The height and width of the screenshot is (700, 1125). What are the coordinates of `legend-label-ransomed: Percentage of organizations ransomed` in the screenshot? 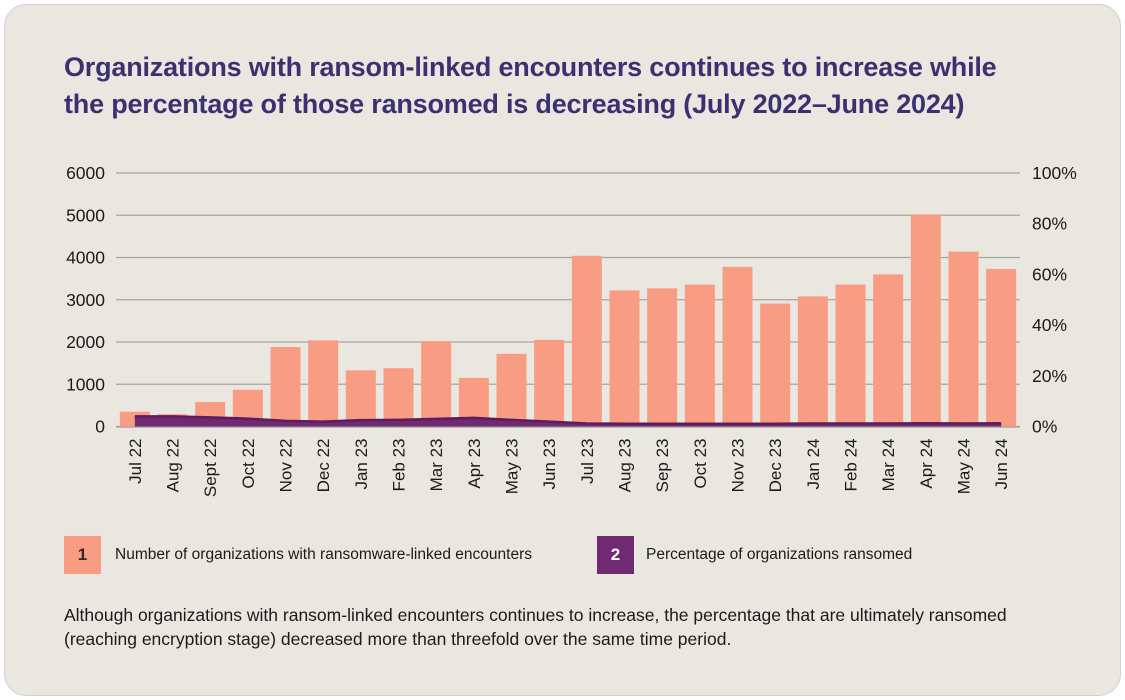 It's located at (779, 554).